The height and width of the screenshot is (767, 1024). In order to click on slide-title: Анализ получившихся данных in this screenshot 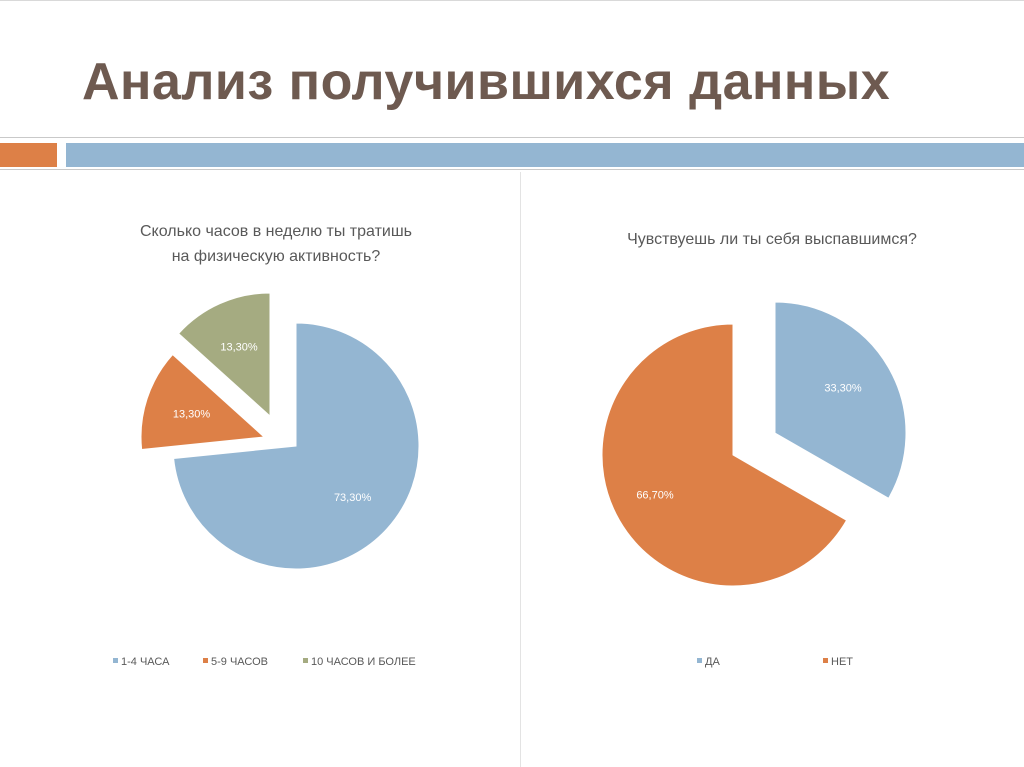, I will do `click(486, 82)`.